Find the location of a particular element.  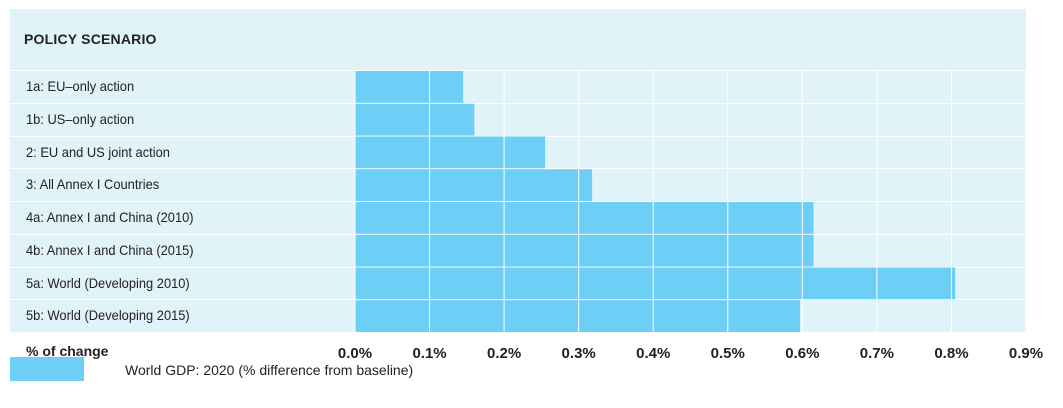

category-label: 5a: World (Developing 2010) is located at coordinates (108, 282).